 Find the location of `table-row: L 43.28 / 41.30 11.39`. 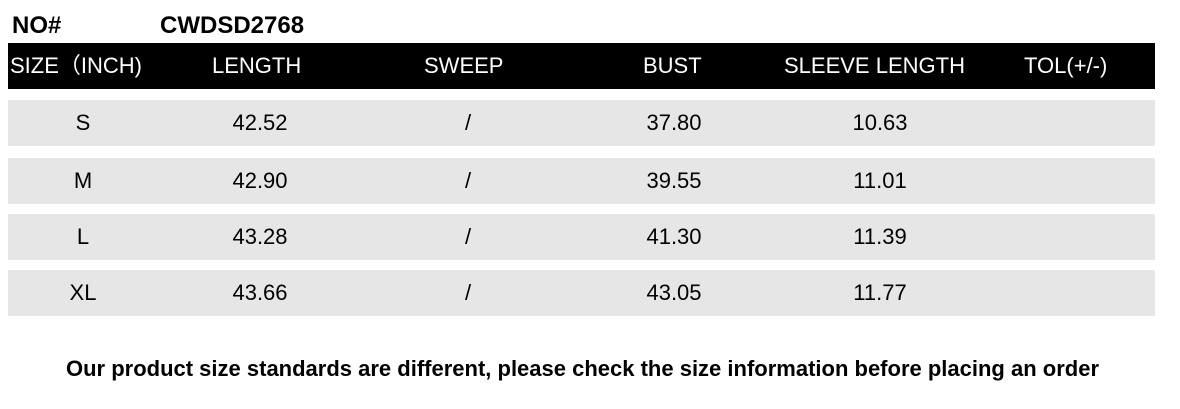

table-row: L 43.28 / 41.30 11.39 is located at coordinates (581, 237).